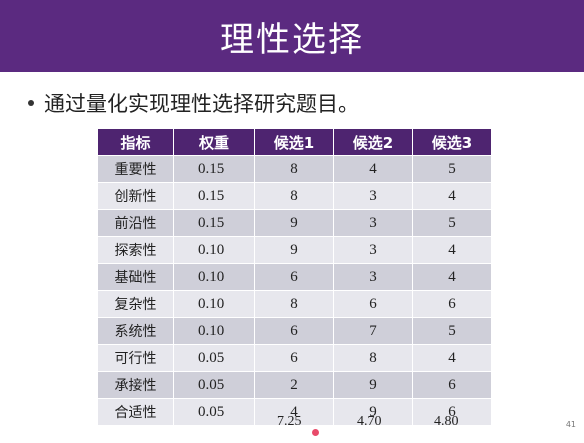  I want to click on bullet-point: 通过量化实现理性选择研究题目。, so click(193, 103).